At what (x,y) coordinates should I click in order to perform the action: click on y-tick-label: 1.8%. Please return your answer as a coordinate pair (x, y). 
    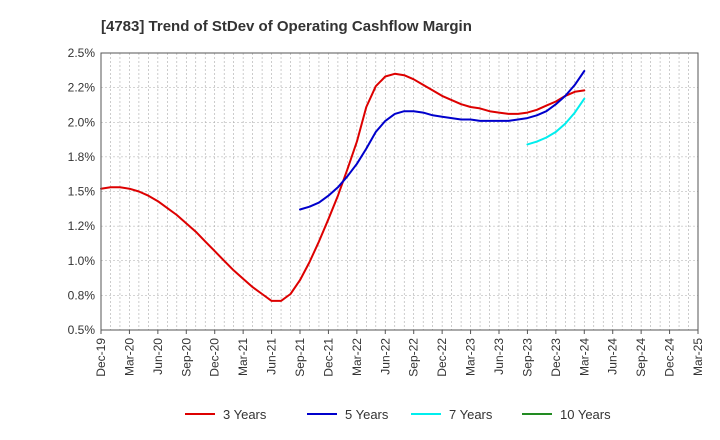
    Looking at the image, I should click on (82, 157).